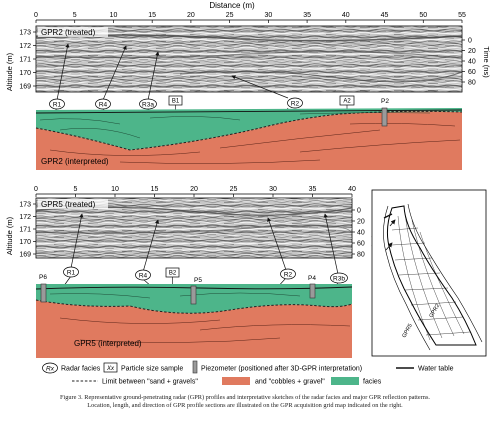 Image resolution: width=490 pixels, height=421 pixels. What do you see at coordinates (307, 15) in the screenshot?
I see `distance-tick-label: 35` at bounding box center [307, 15].